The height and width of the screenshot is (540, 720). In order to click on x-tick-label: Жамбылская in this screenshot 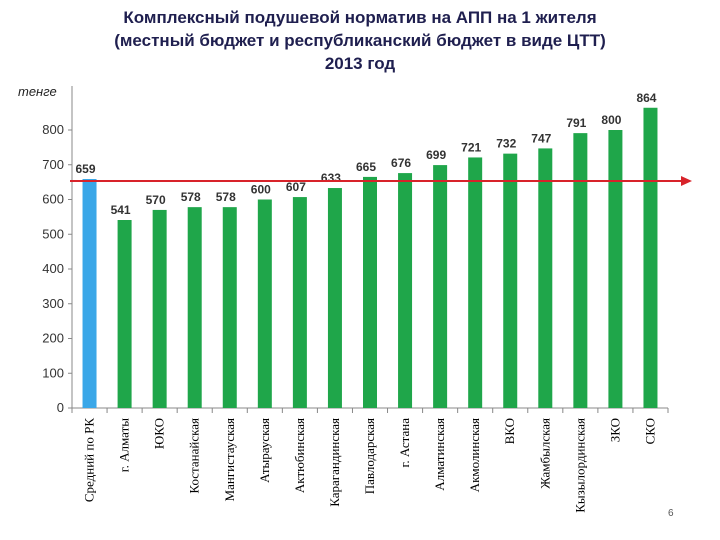, I will do `click(544, 453)`.